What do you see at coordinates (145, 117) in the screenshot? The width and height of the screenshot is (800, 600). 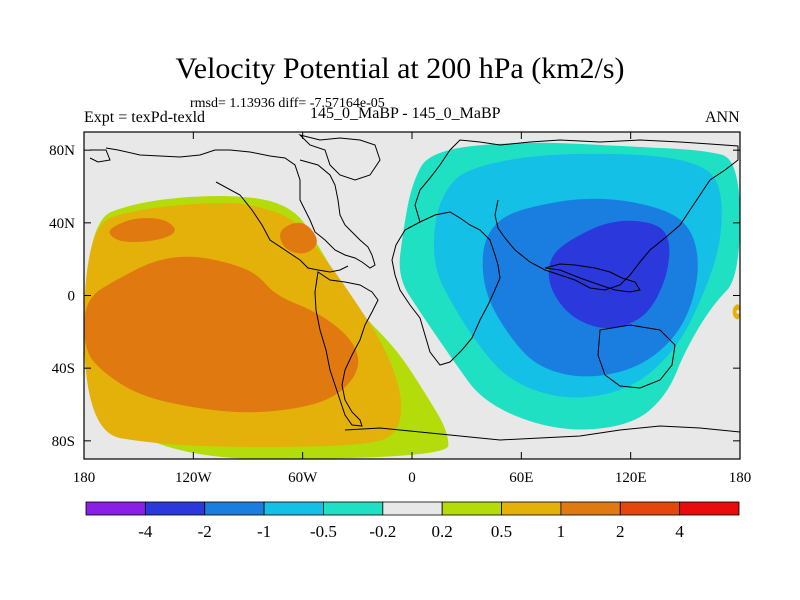 I see `experiment-label: Expt = texPd-texld` at bounding box center [145, 117].